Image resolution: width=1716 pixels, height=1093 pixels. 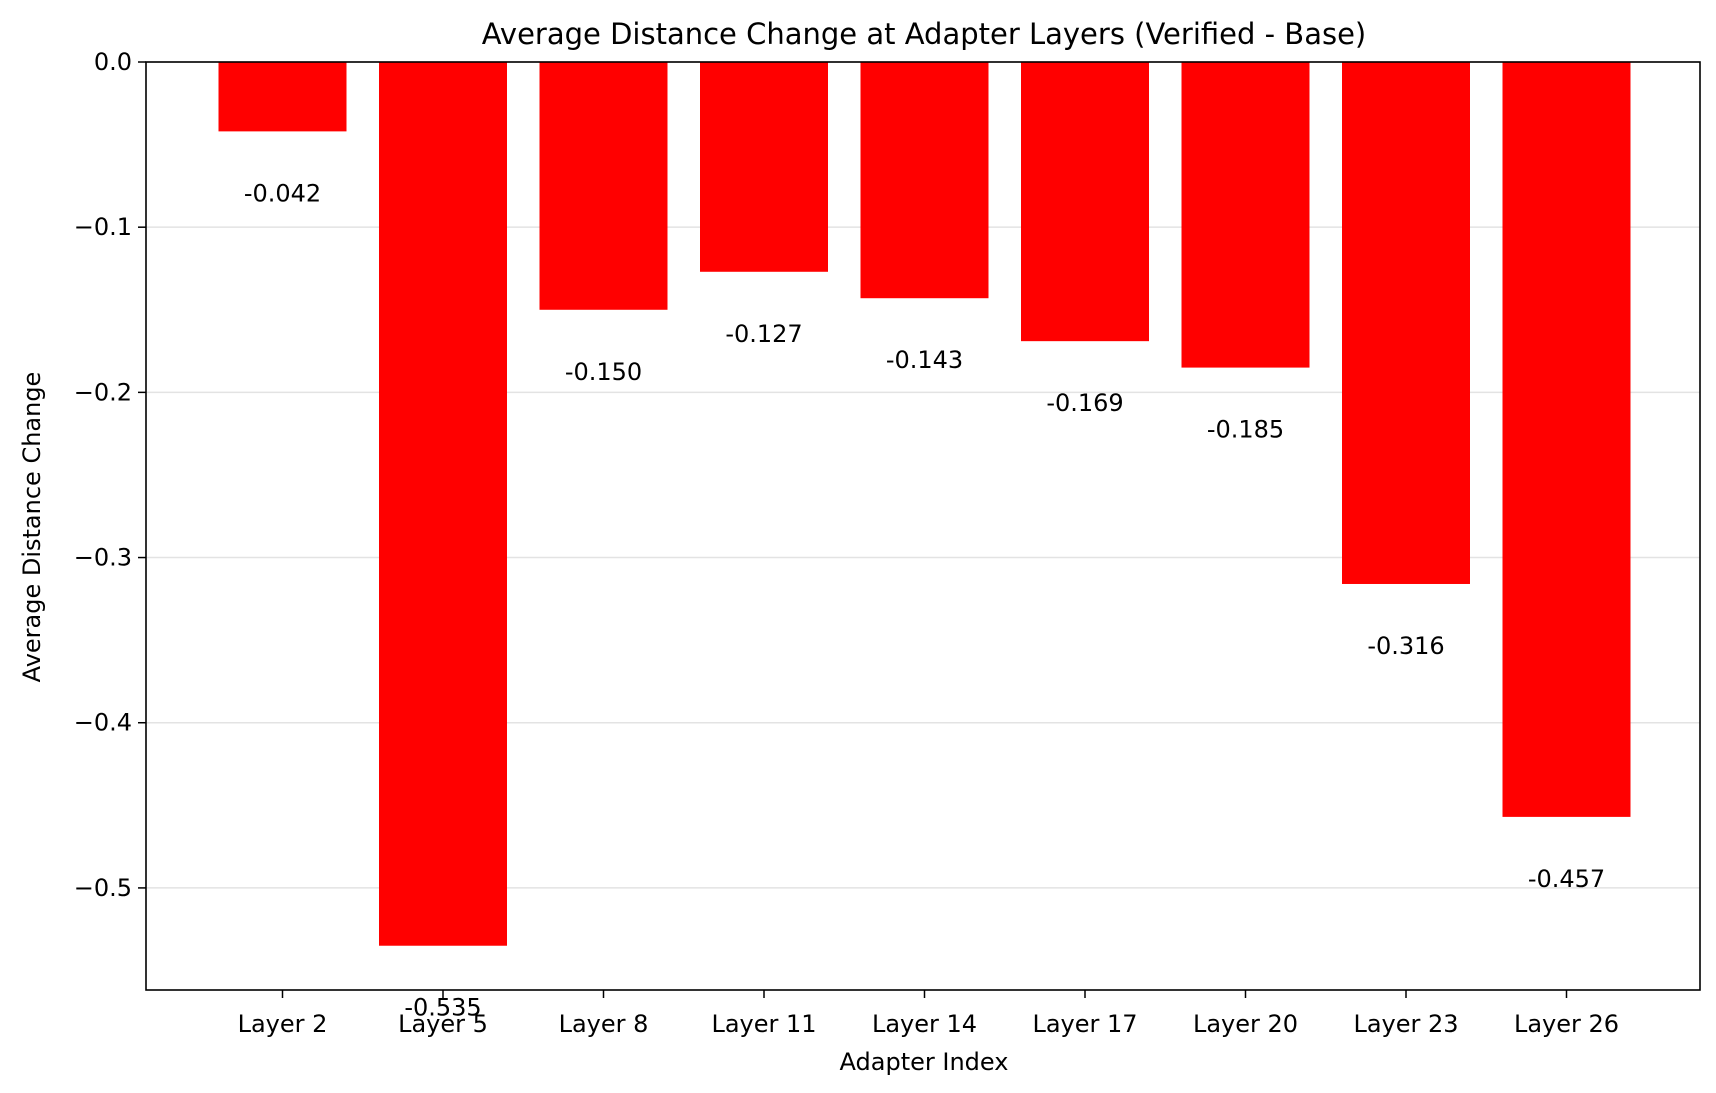 I want to click on y-tick-label: 0.0, so click(x=113, y=62).